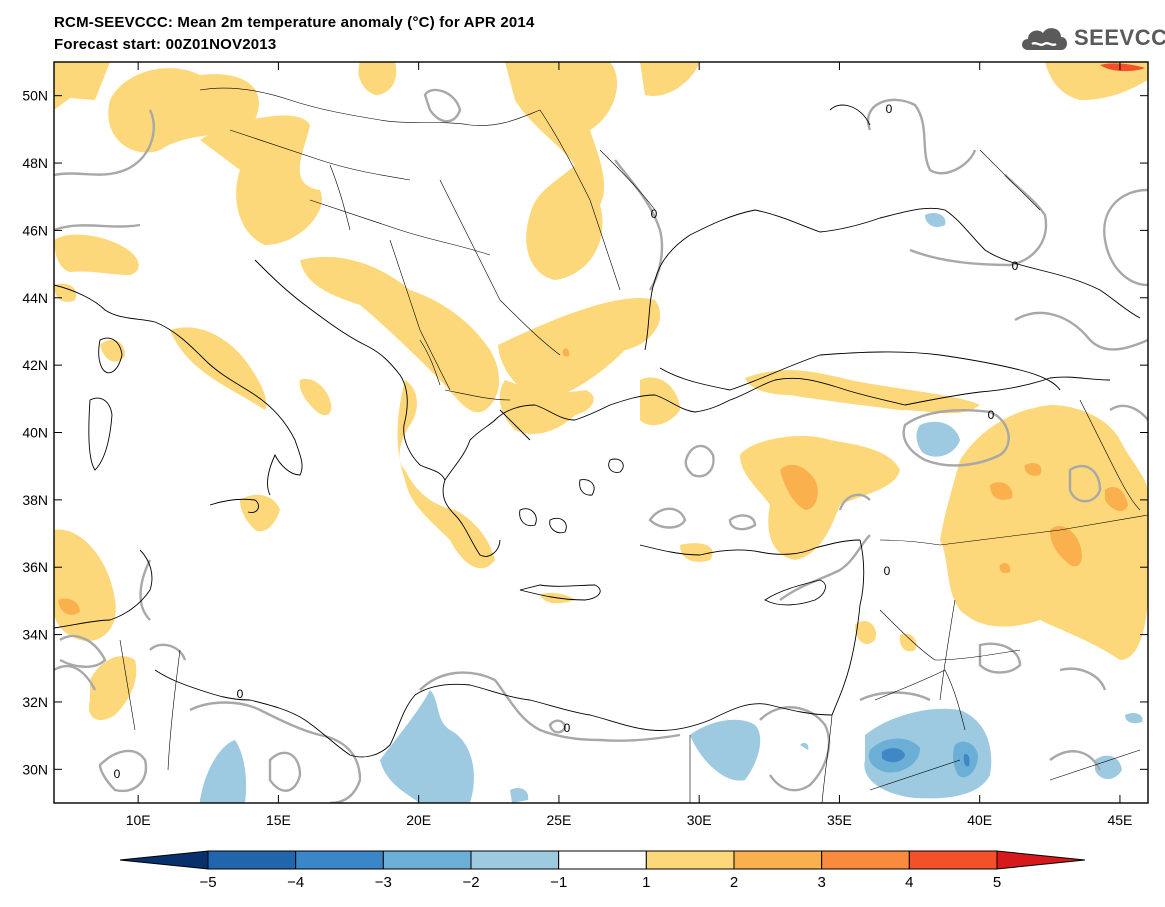  Describe the element at coordinates (1122, 67) in the screenshot. I see `hot-anomaly-spots` at that location.